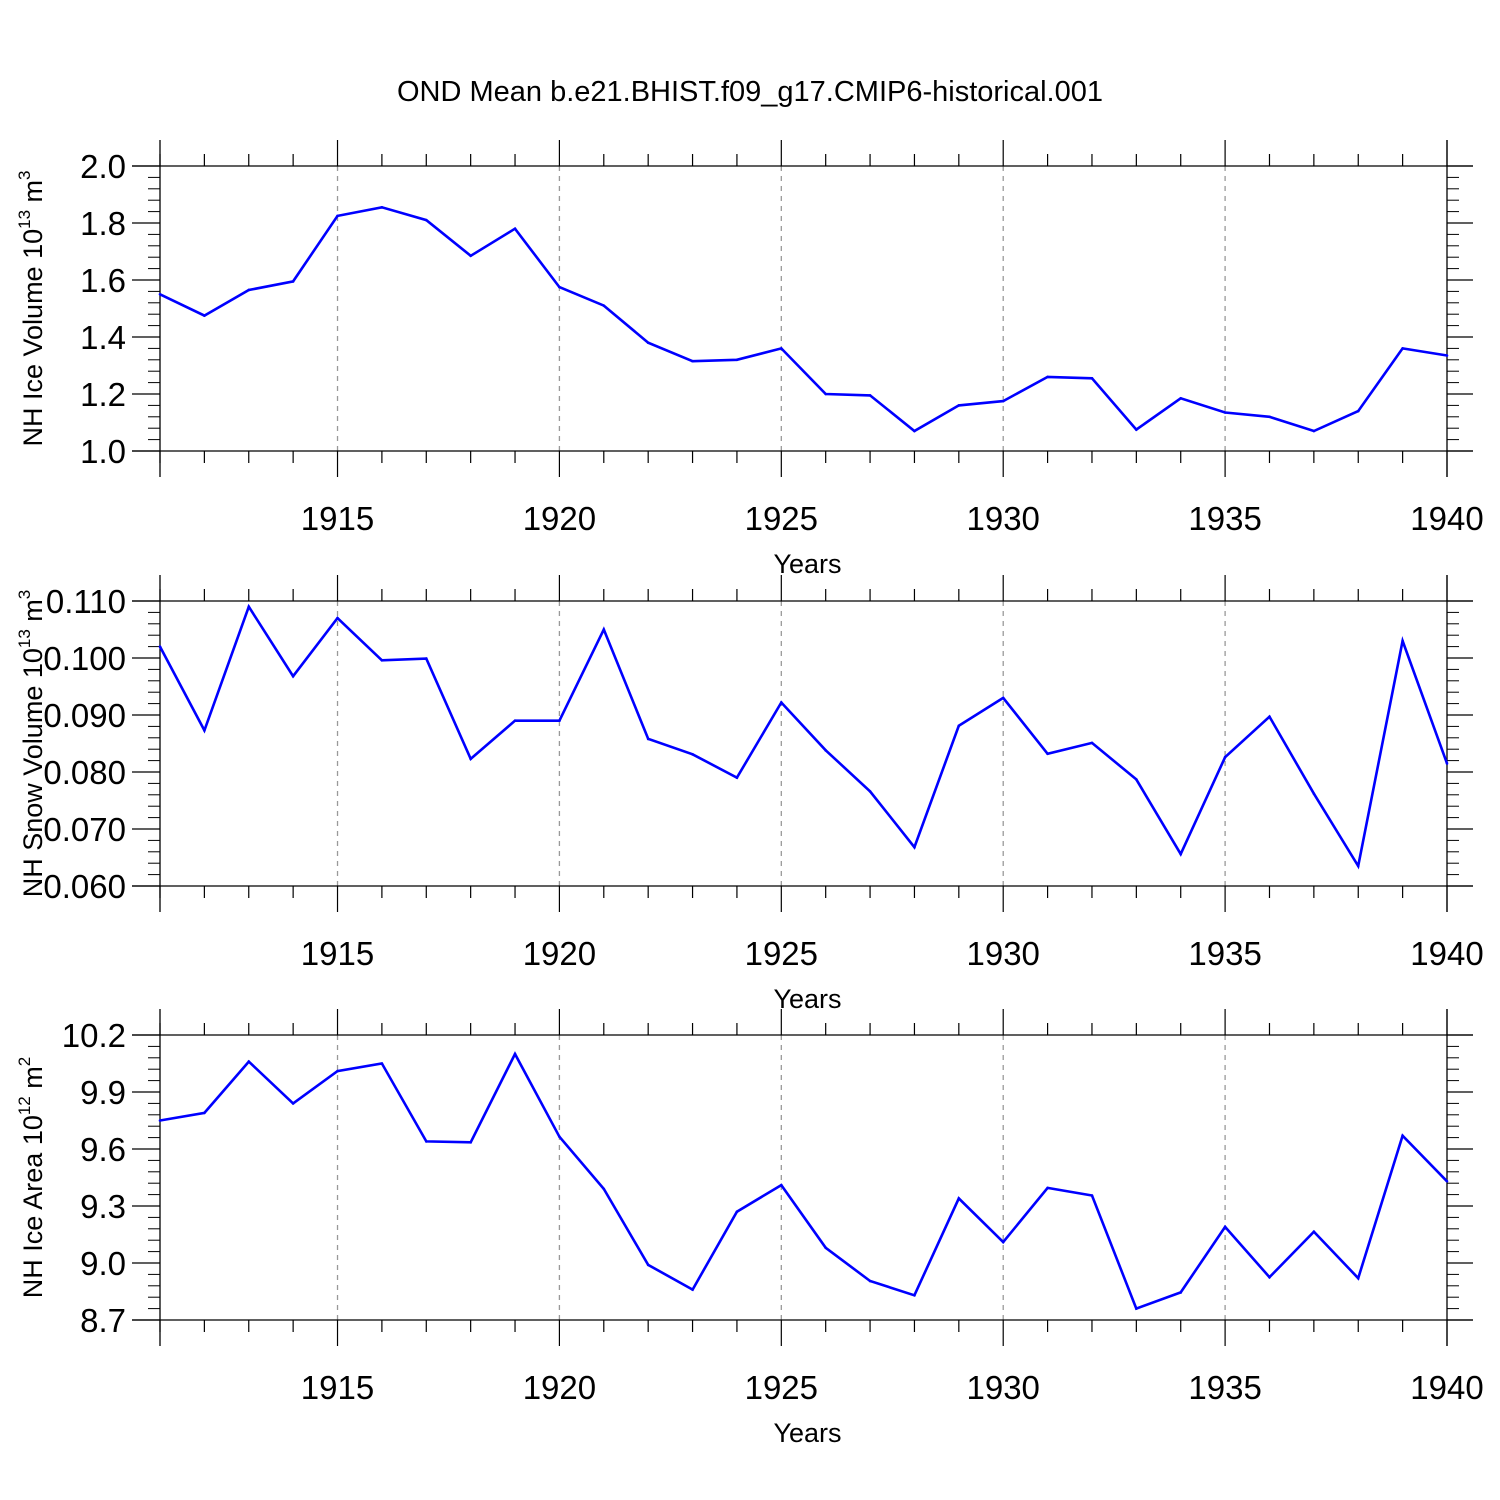  What do you see at coordinates (803, 319) in the screenshot?
I see `series-line` at bounding box center [803, 319].